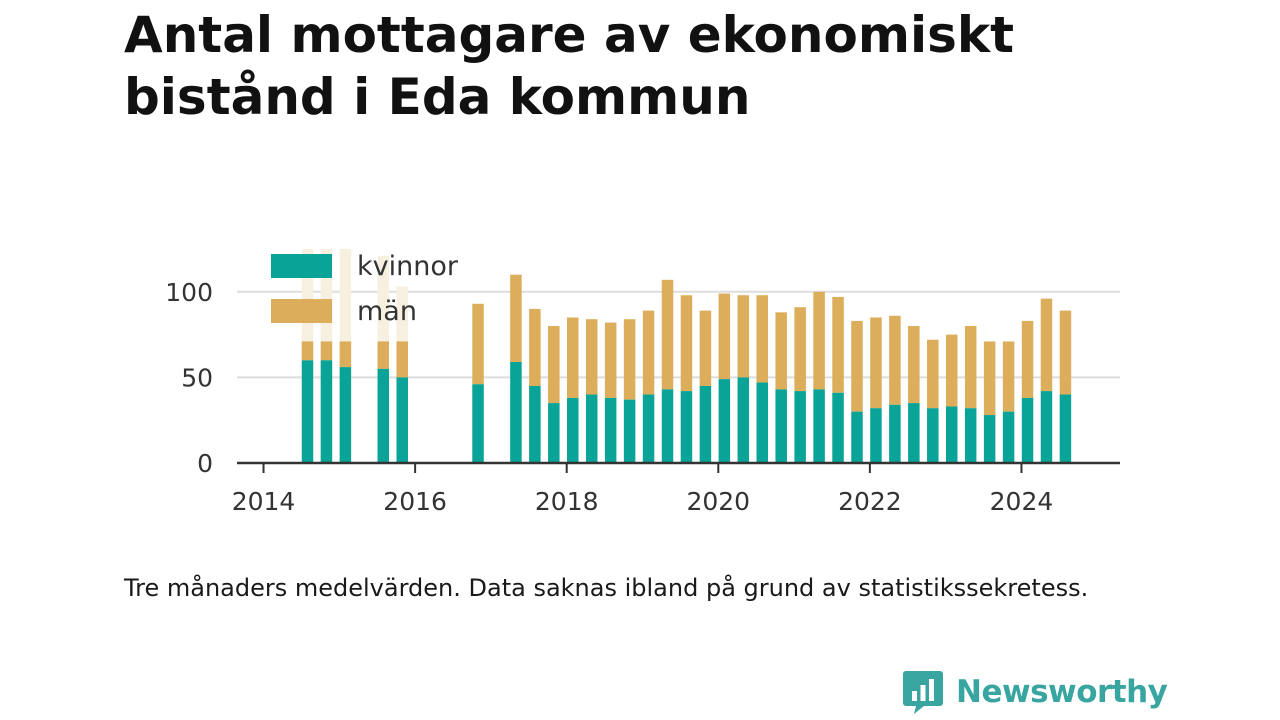 The height and width of the screenshot is (720, 1280). Describe the element at coordinates (415, 501) in the screenshot. I see `x-tick-label: 2016` at that location.